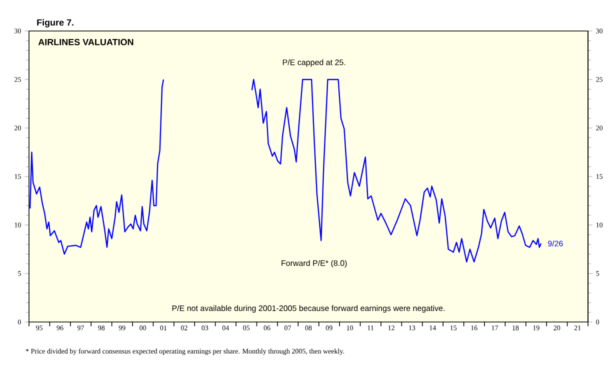  I want to click on annotation: P/E capped at 25., so click(314, 63).